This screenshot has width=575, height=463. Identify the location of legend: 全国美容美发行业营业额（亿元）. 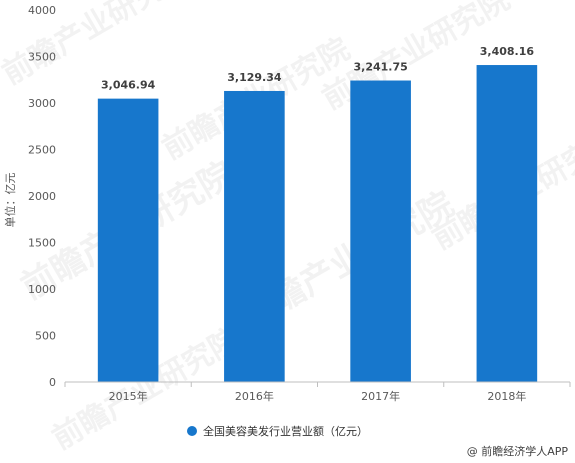
(277, 431).